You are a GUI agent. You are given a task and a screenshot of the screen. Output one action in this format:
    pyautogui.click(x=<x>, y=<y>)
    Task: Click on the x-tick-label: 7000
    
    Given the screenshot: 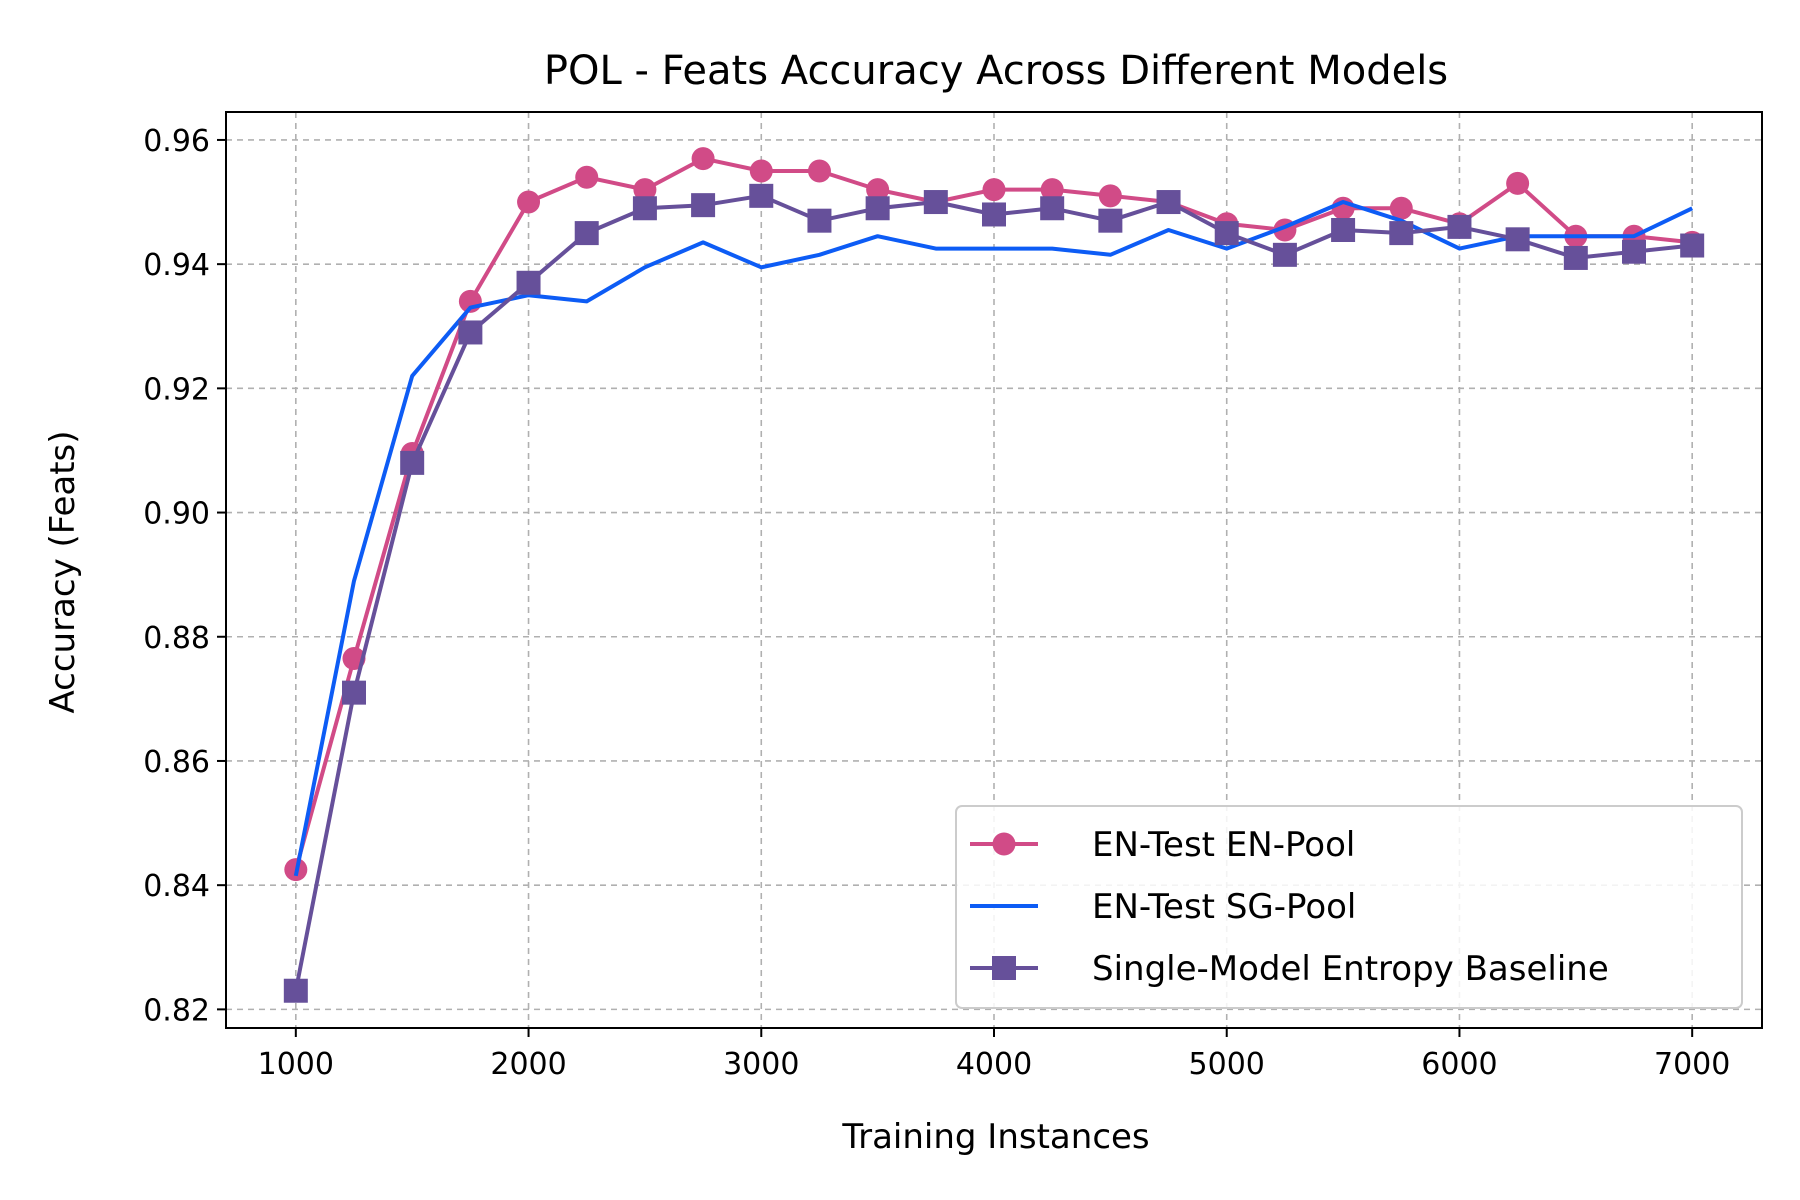 What is the action you would take?
    pyautogui.click(x=1692, y=1064)
    